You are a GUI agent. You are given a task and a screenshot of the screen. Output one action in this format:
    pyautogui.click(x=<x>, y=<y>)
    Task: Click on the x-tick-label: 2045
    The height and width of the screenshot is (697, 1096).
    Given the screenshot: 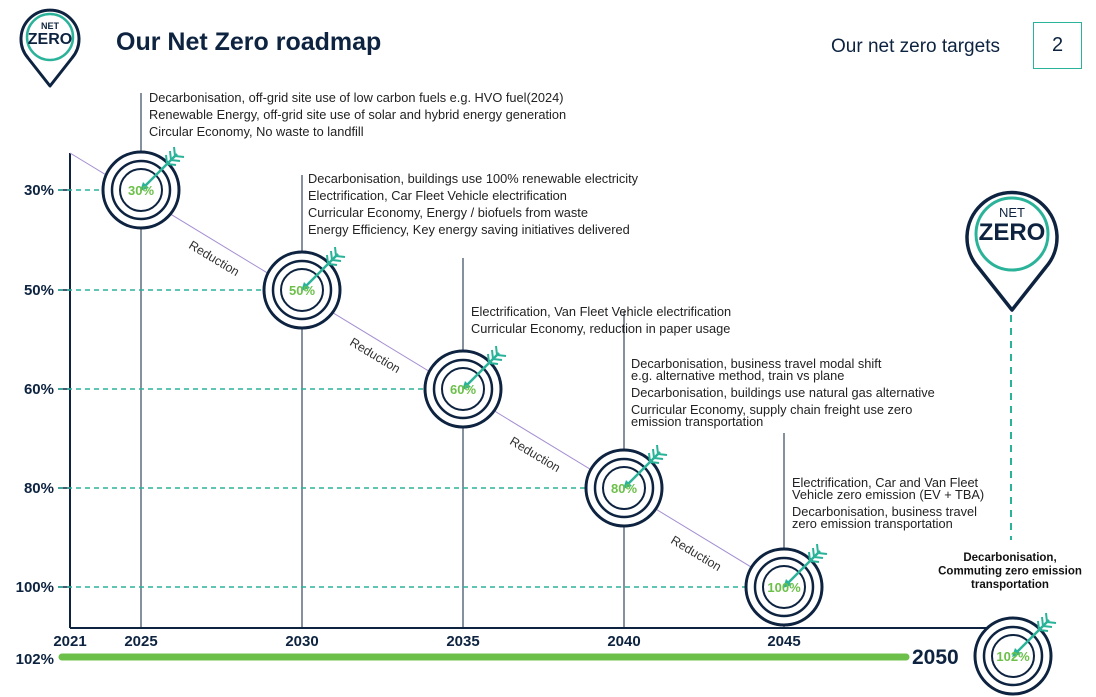 What is the action you would take?
    pyautogui.click(x=783, y=641)
    